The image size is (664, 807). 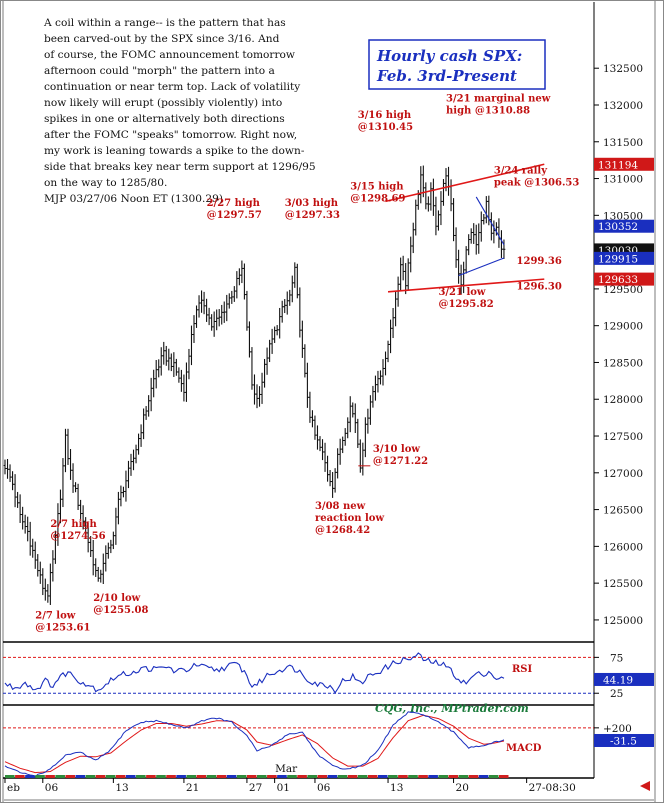 What do you see at coordinates (13, 788) in the screenshot?
I see `time-tick-label: eb` at bounding box center [13, 788].